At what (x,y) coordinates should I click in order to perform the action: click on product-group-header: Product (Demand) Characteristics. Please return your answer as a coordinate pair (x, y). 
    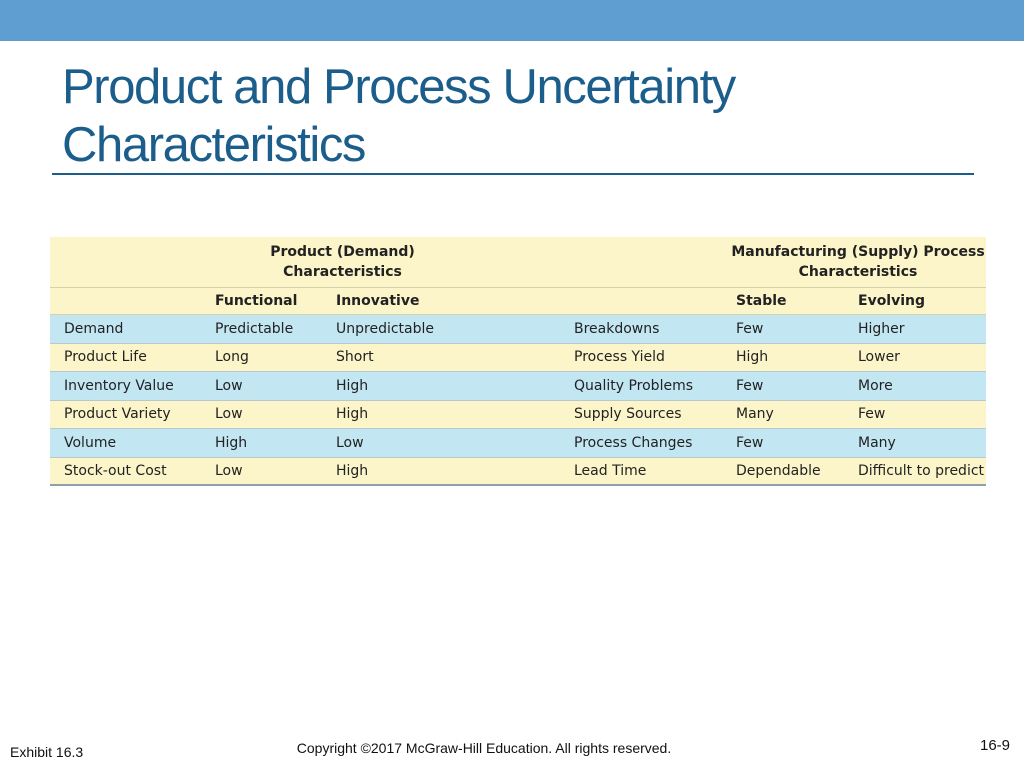
    Looking at the image, I should click on (342, 262).